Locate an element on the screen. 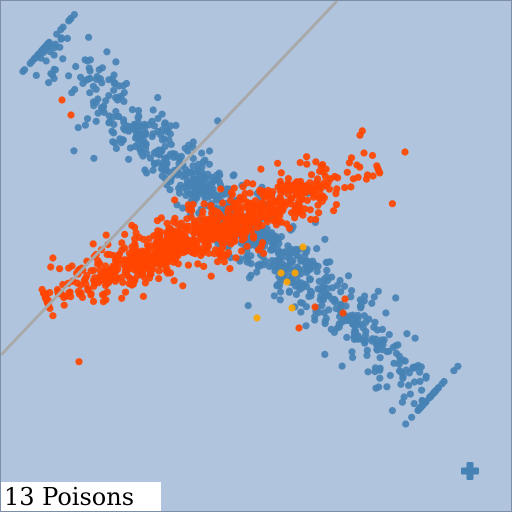 The image size is (512, 512). plus-icon is located at coordinates (470, 471).